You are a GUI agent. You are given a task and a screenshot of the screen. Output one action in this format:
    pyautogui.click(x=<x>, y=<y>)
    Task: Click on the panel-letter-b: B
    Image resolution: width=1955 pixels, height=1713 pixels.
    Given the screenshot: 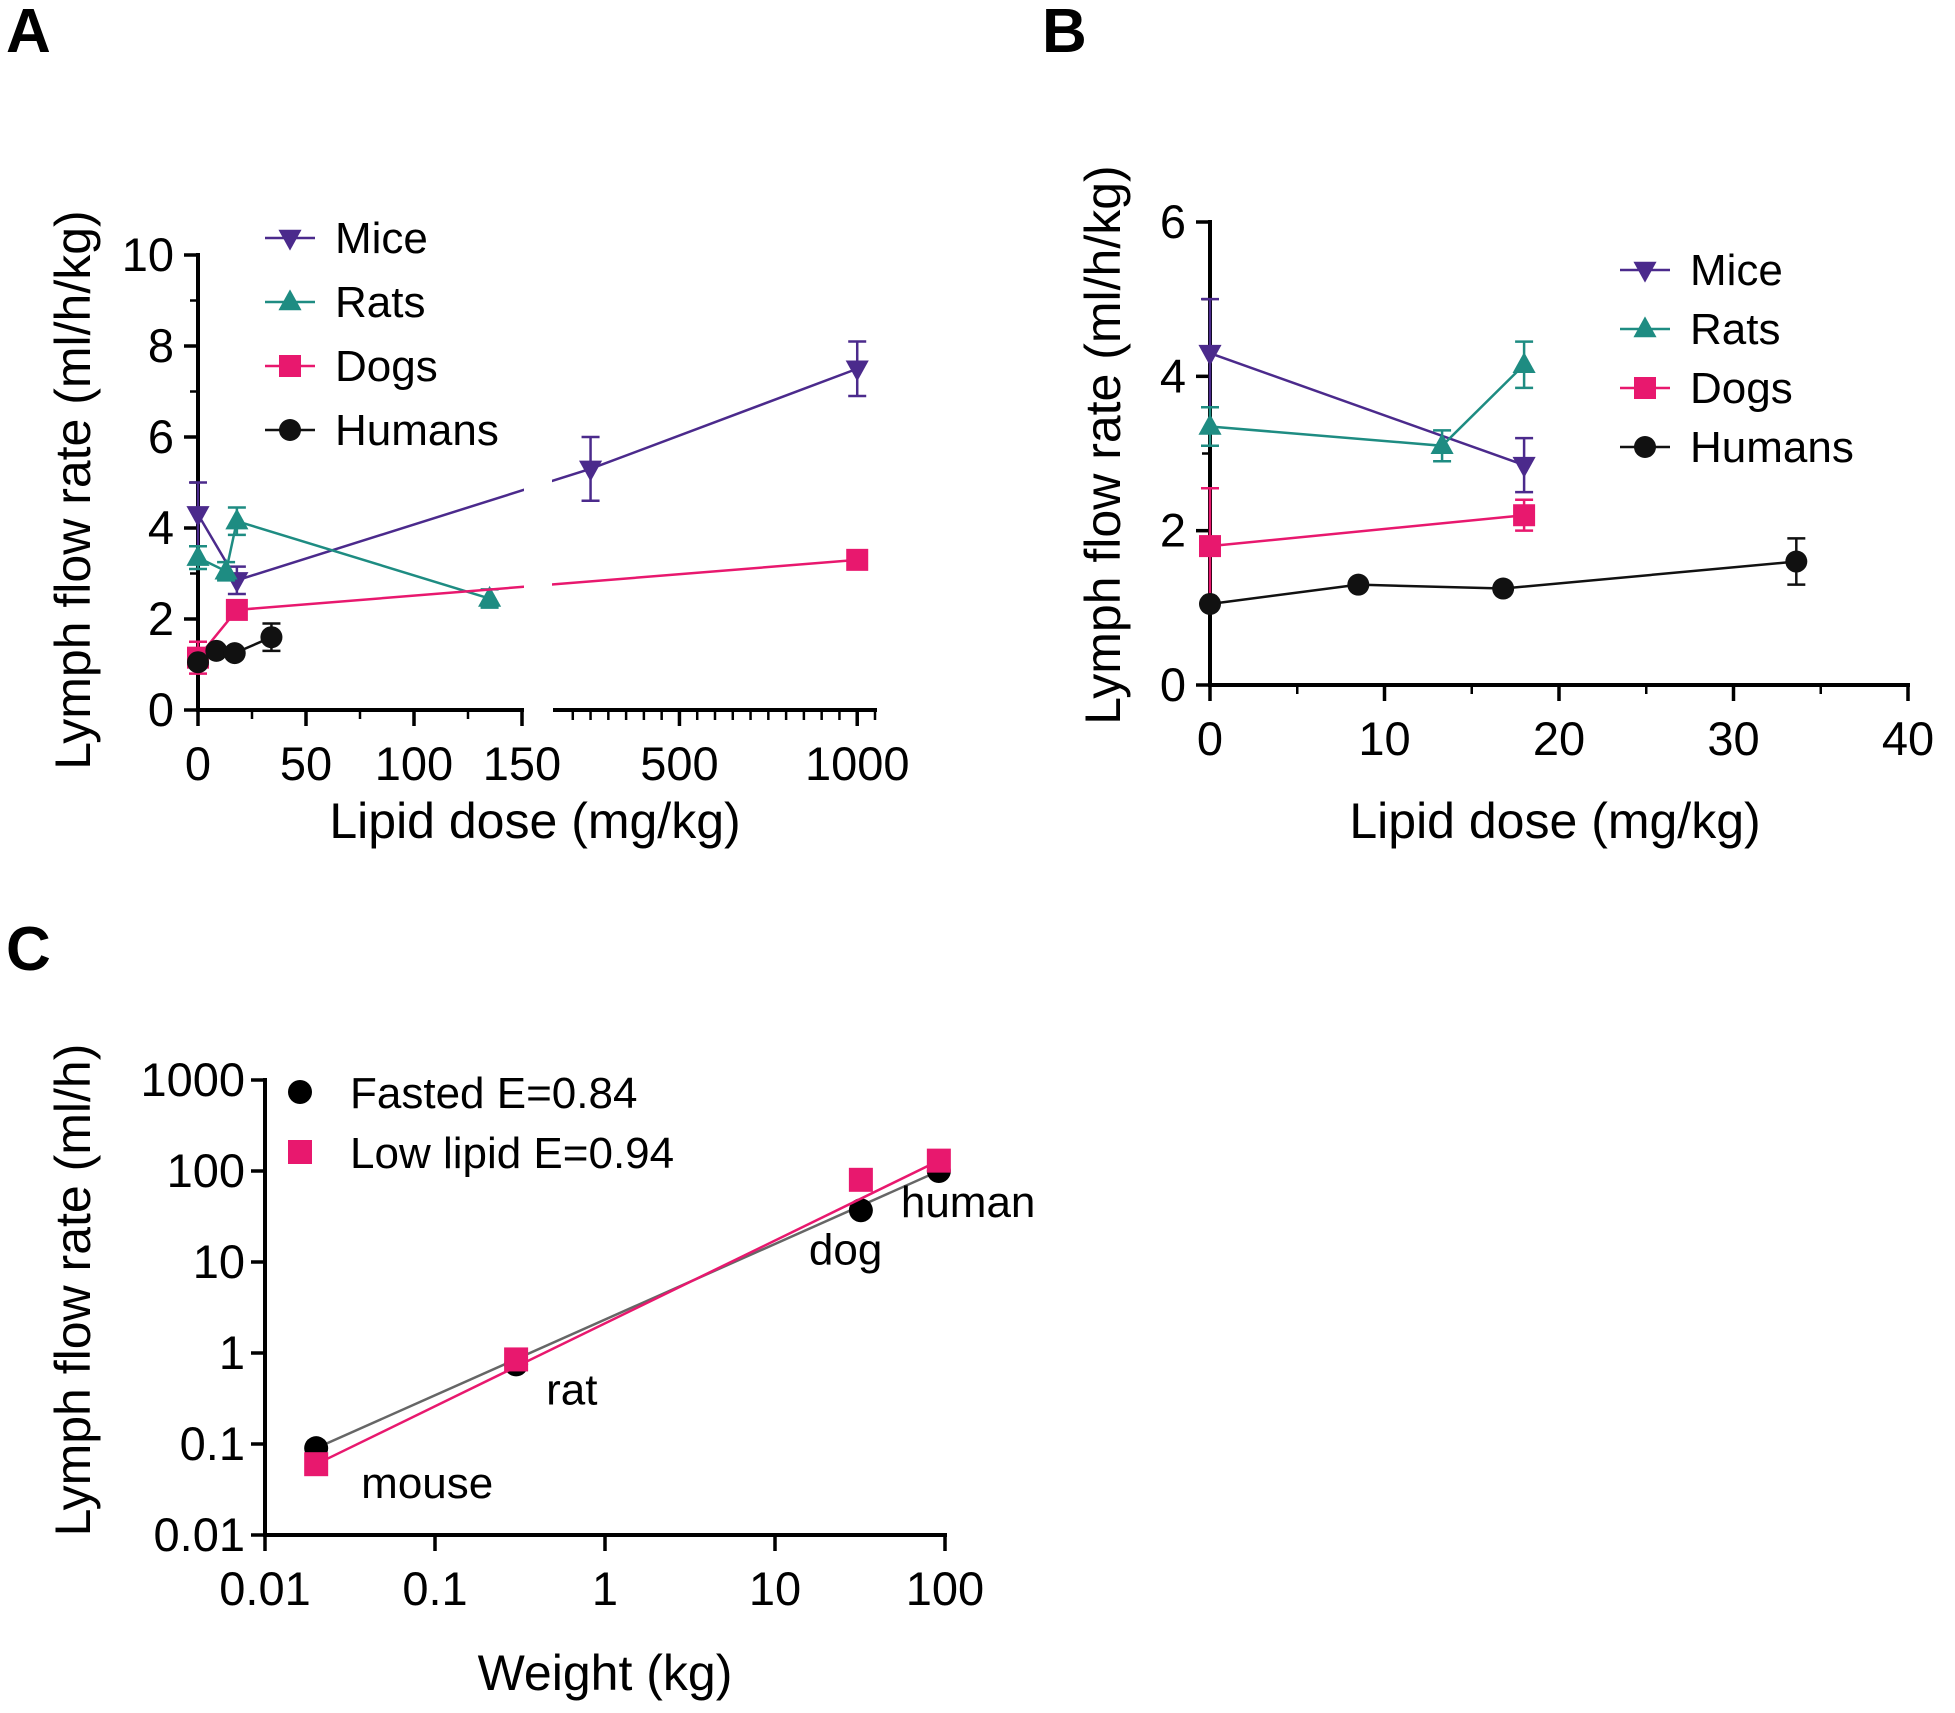 What is the action you would take?
    pyautogui.click(x=1064, y=33)
    